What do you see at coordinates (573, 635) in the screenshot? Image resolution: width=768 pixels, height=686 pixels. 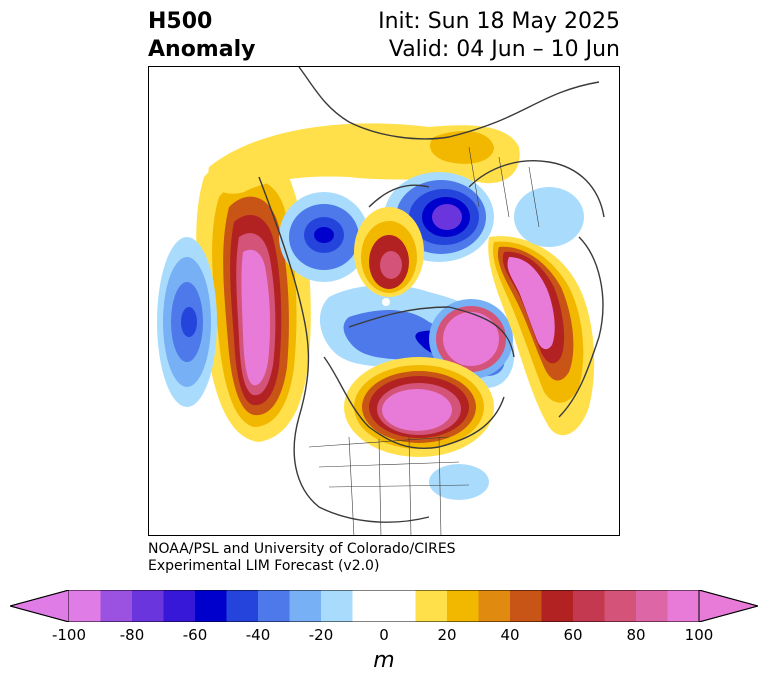 I see `colorbar-tick-label: 60` at bounding box center [573, 635].